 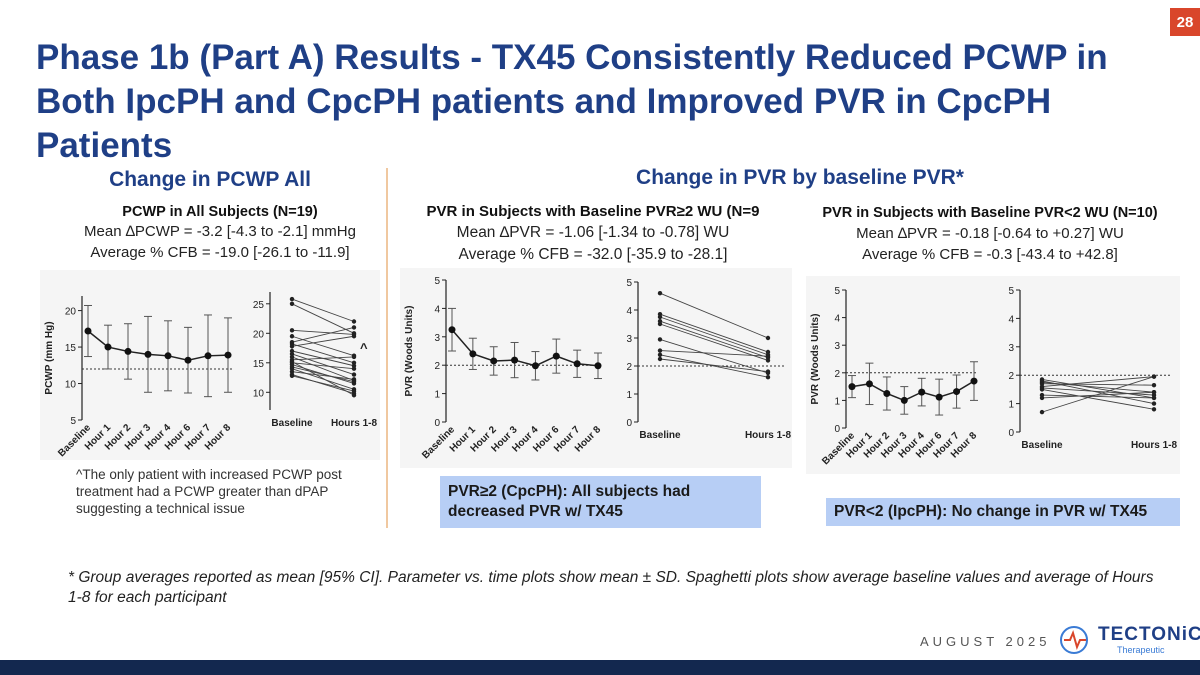 What do you see at coordinates (990, 254) in the screenshot?
I see `pvr-low-cfb-stat: Average % CFB = -0.3 [-43.4 to +42.8]` at bounding box center [990, 254].